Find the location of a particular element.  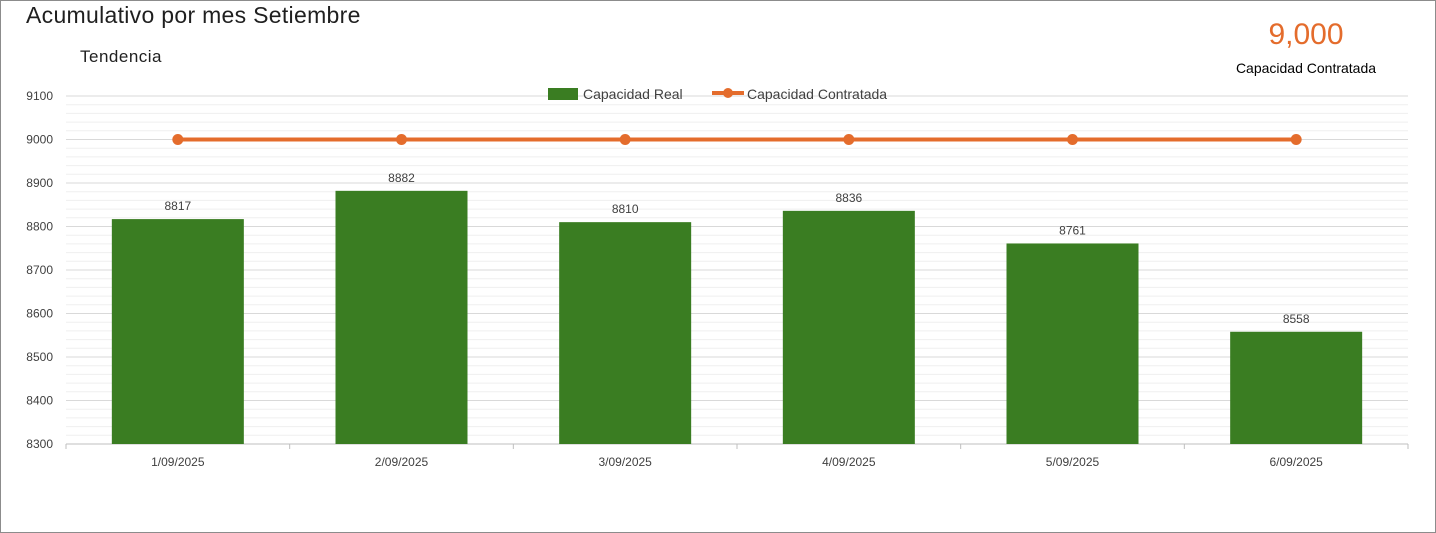

legend-label-capacidad-real: Capacidad Real is located at coordinates (633, 94).